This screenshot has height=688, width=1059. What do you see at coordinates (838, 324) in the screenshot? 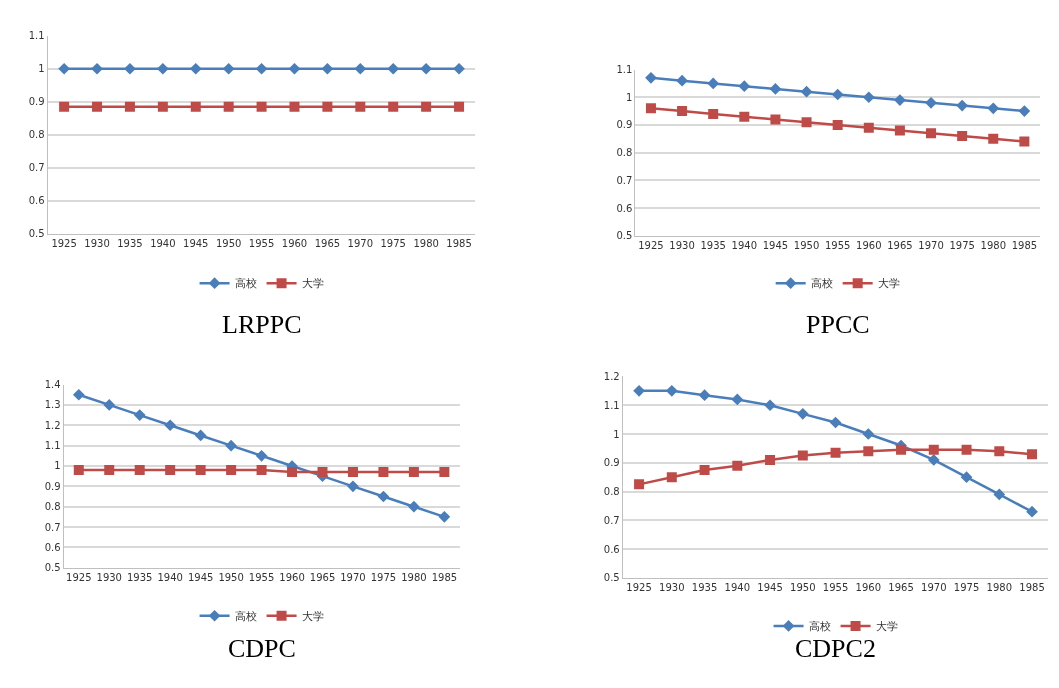
I see `text: PPCC` at bounding box center [838, 324].